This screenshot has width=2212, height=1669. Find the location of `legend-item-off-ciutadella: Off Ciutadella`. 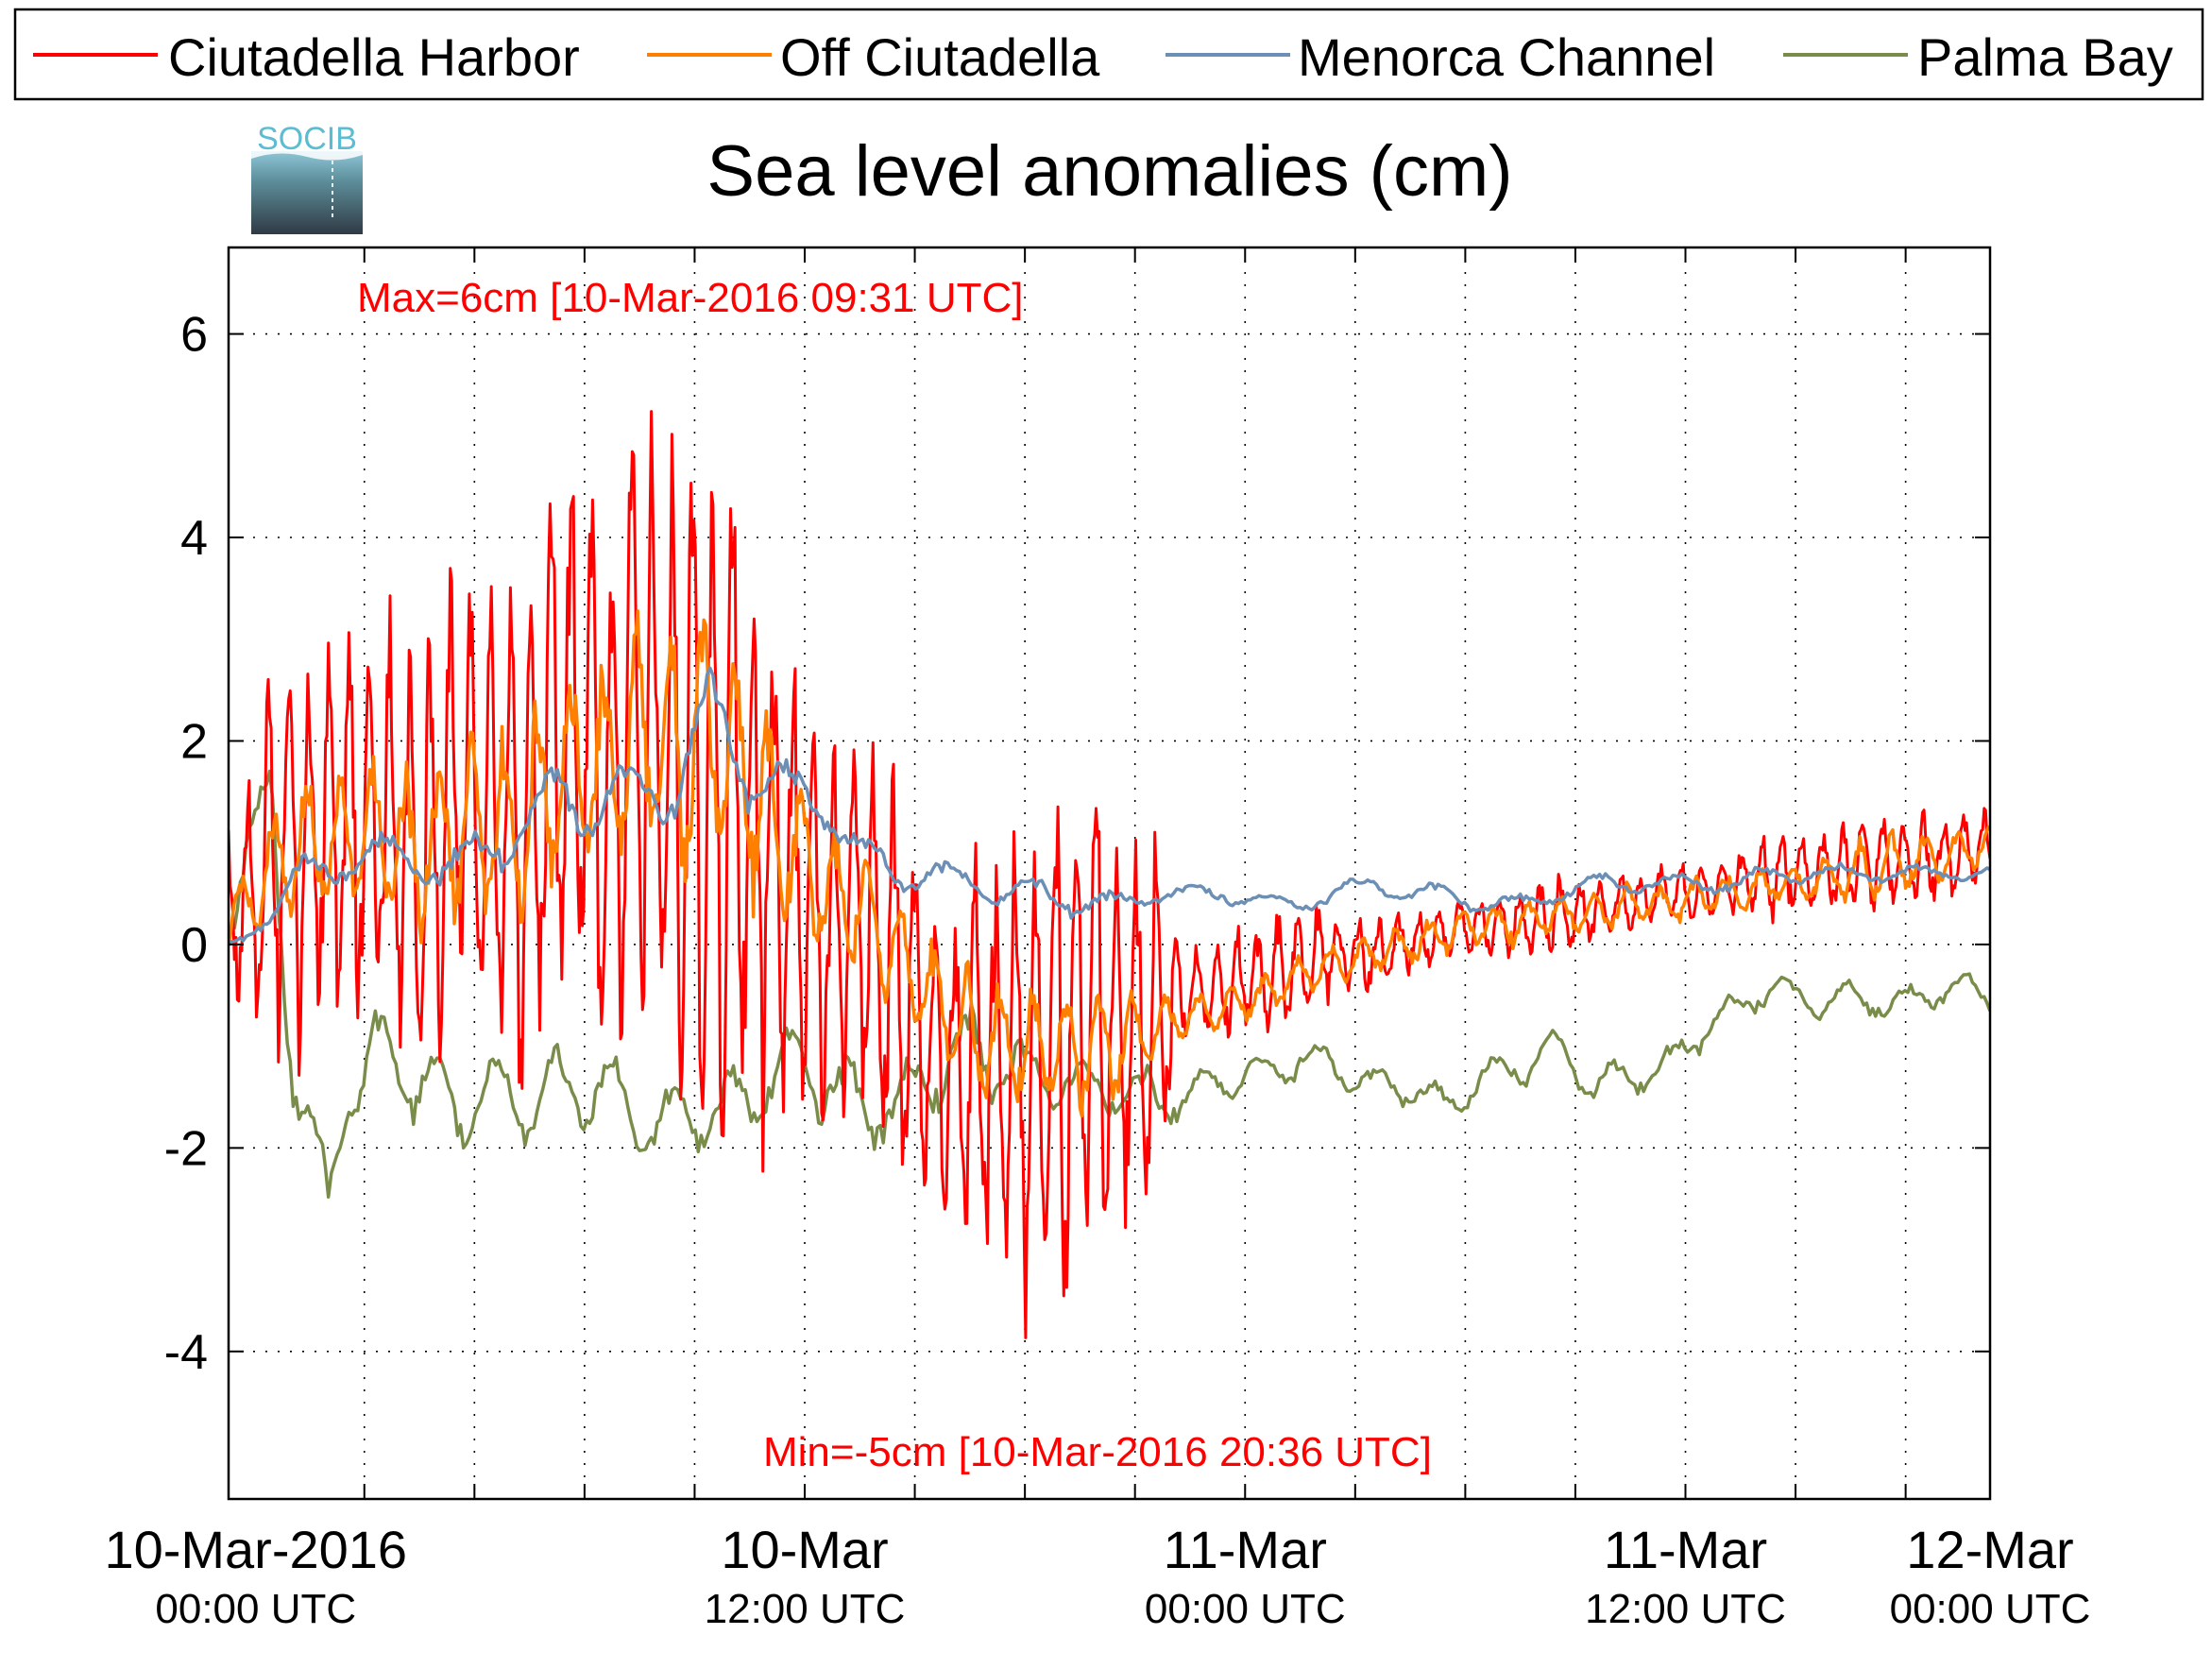

legend-item-off-ciutadella: Off Ciutadella is located at coordinates (873, 57).